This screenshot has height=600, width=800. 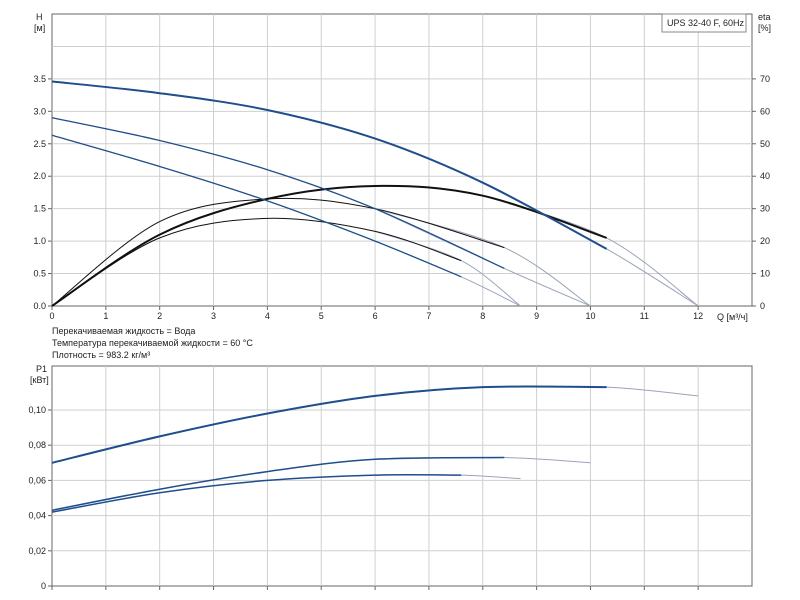 What do you see at coordinates (764, 28) in the screenshot?
I see `y2-axis-unit: [%]` at bounding box center [764, 28].